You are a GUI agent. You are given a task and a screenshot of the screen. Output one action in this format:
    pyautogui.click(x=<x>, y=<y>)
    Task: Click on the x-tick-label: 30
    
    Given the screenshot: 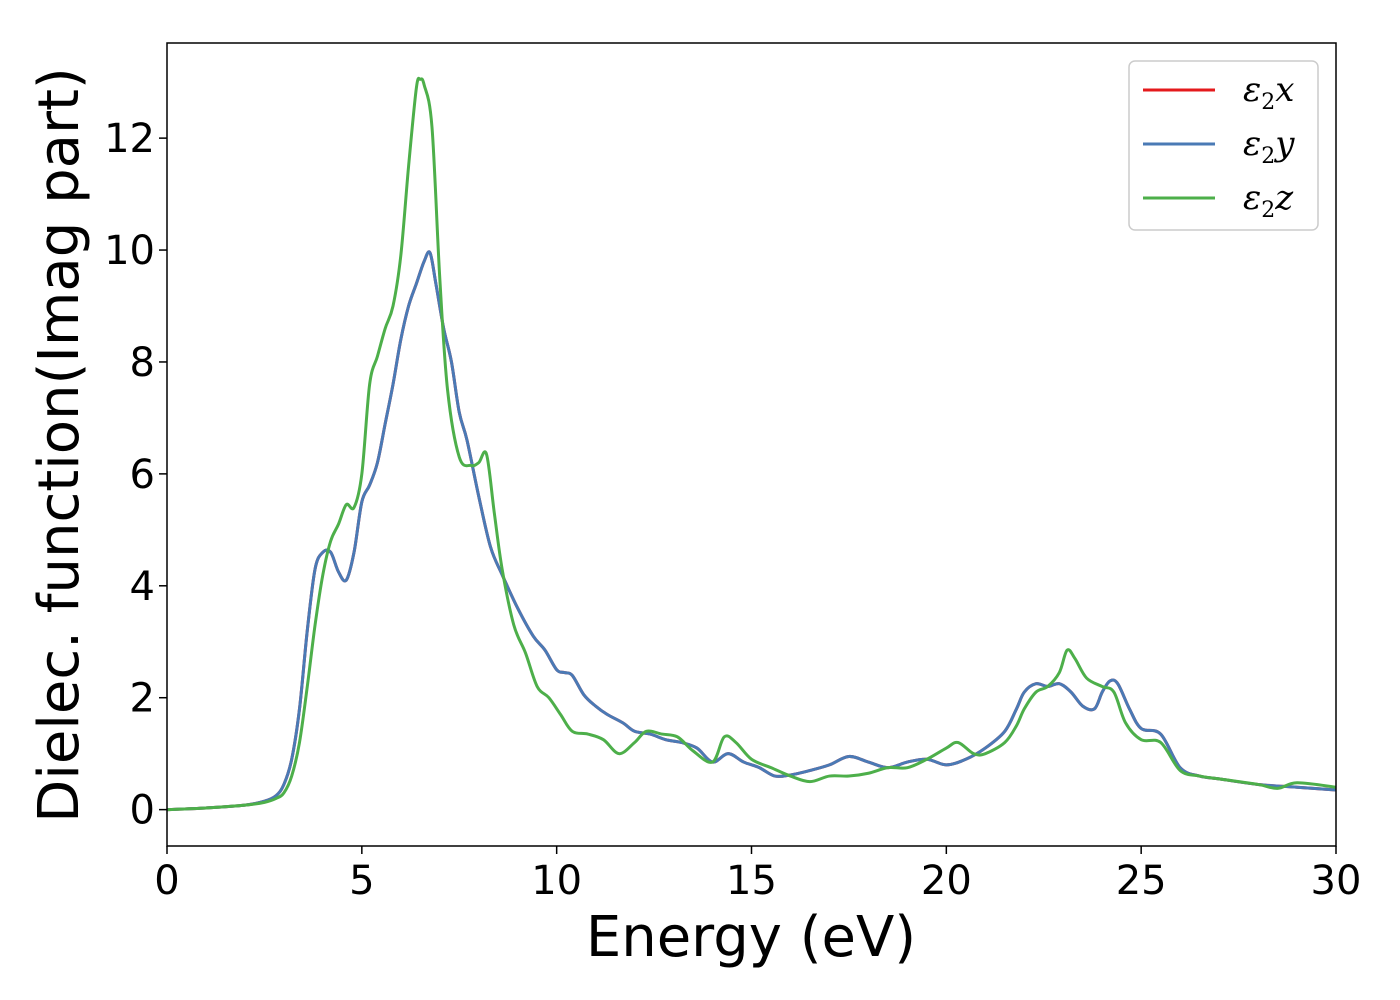 What is the action you would take?
    pyautogui.click(x=1336, y=881)
    